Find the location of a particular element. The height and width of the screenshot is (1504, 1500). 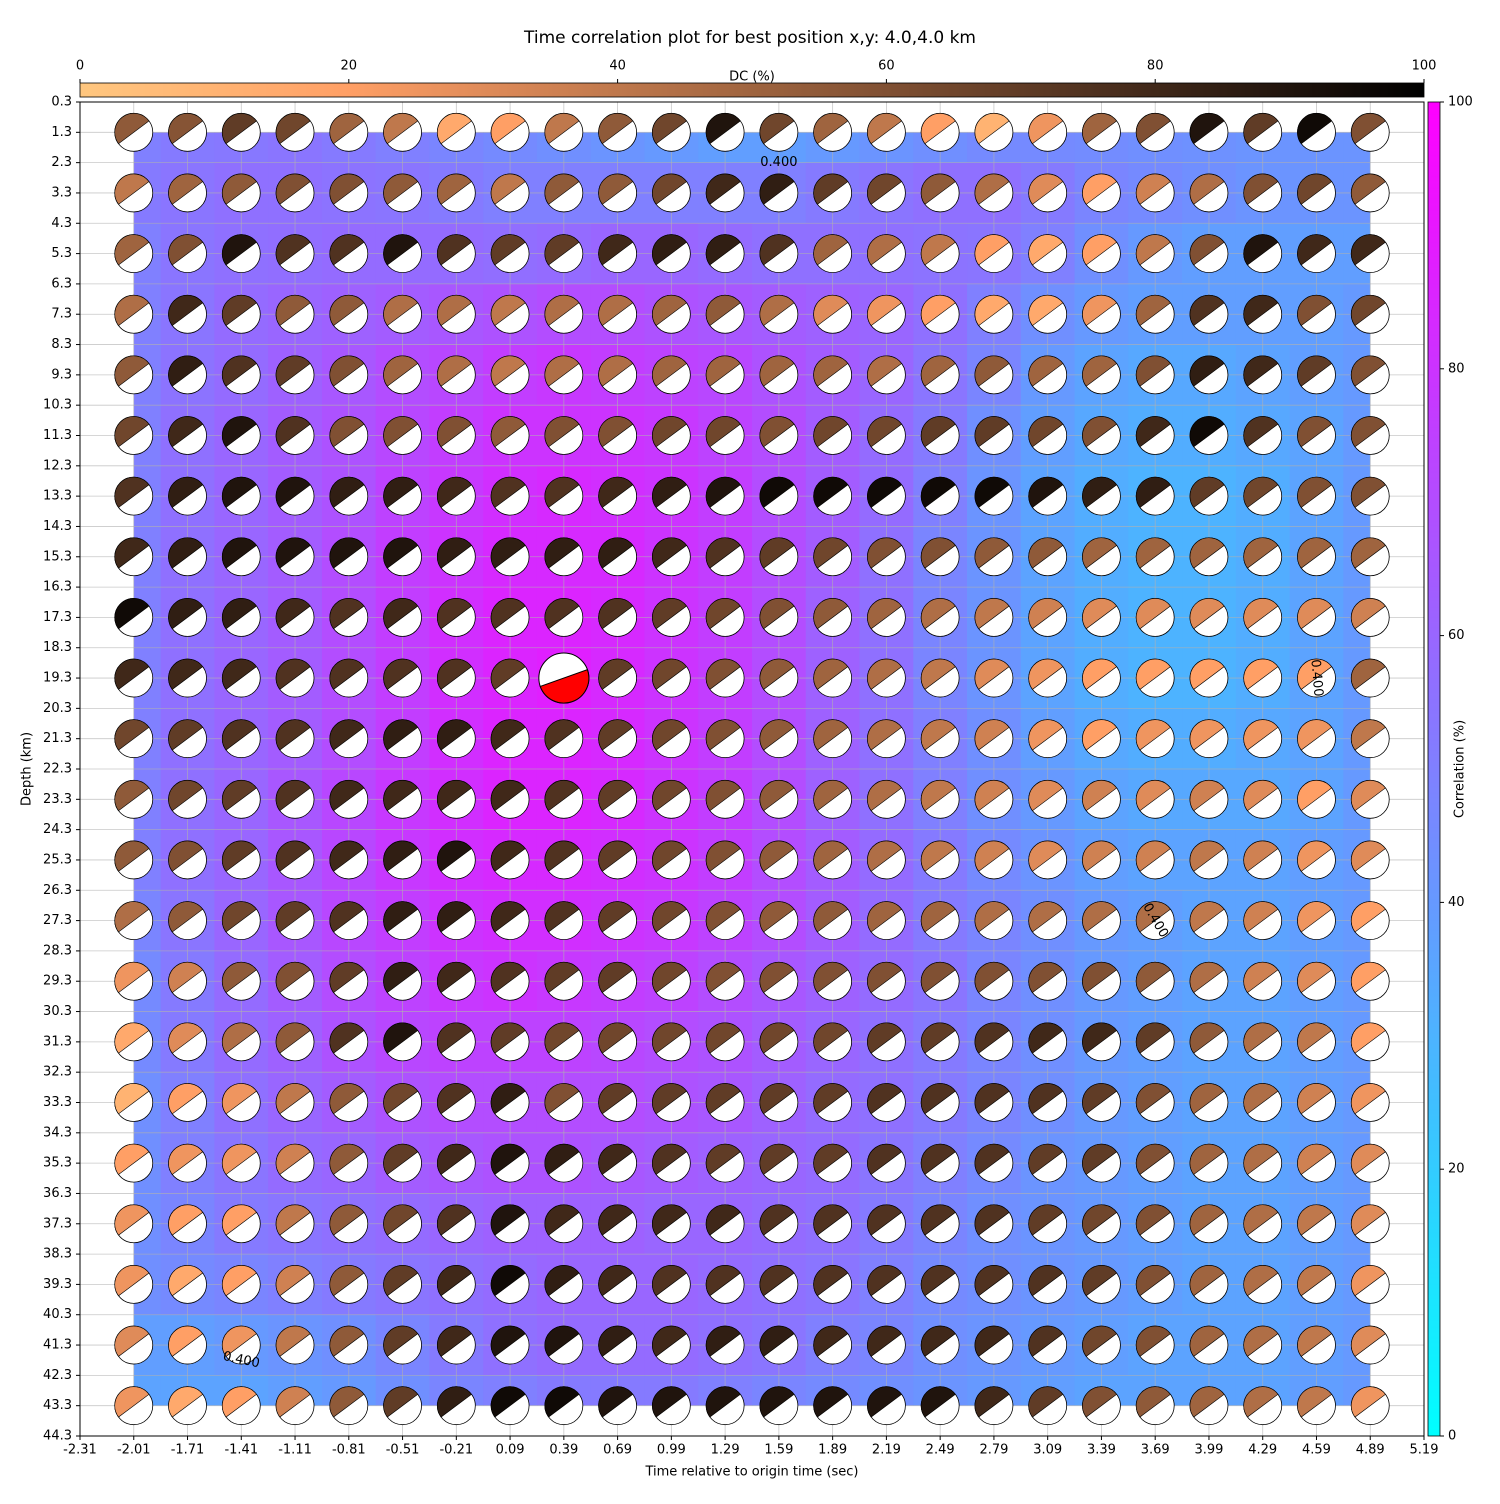

x-tick-label: -0.51 is located at coordinates (403, 1450).